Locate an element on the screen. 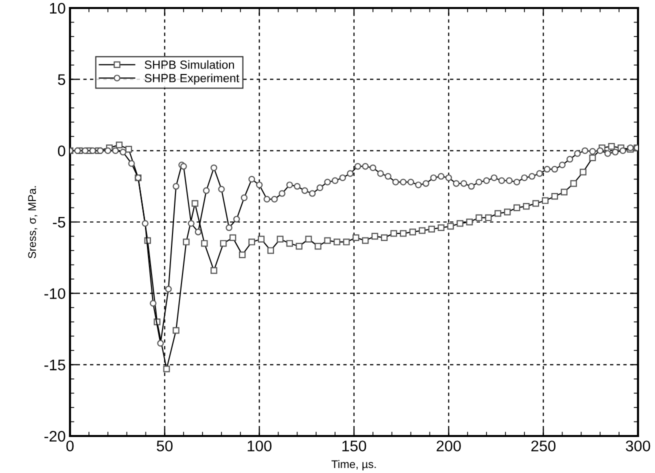 The image size is (655, 473). x-tick-label: 50 is located at coordinates (164, 446).